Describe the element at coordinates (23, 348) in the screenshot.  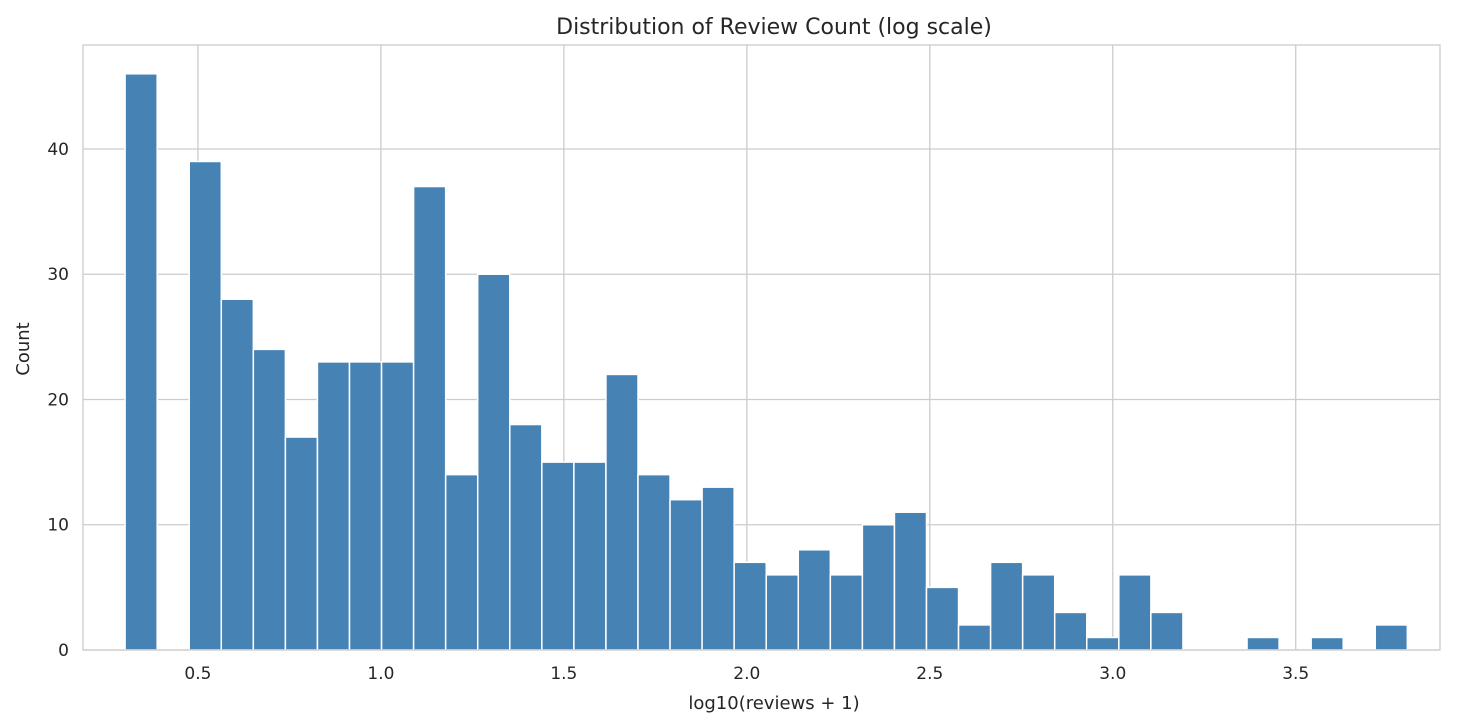
I see `y-axis-label: Count` at that location.